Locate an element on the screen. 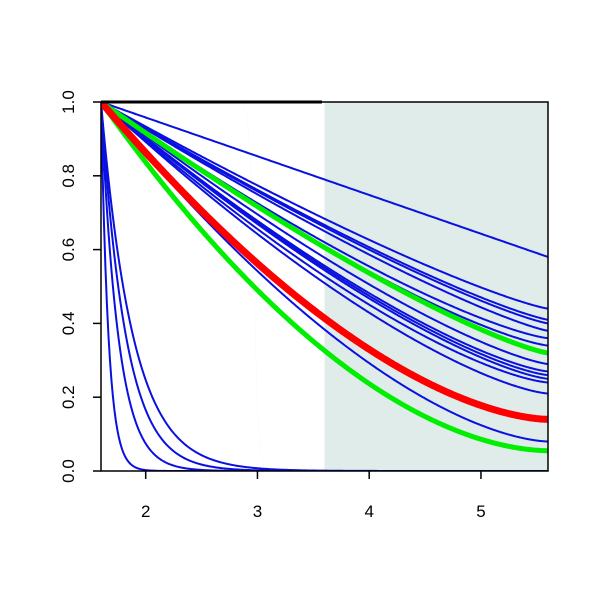  y-tick-label-0.2: 0.2 is located at coordinates (68, 397).